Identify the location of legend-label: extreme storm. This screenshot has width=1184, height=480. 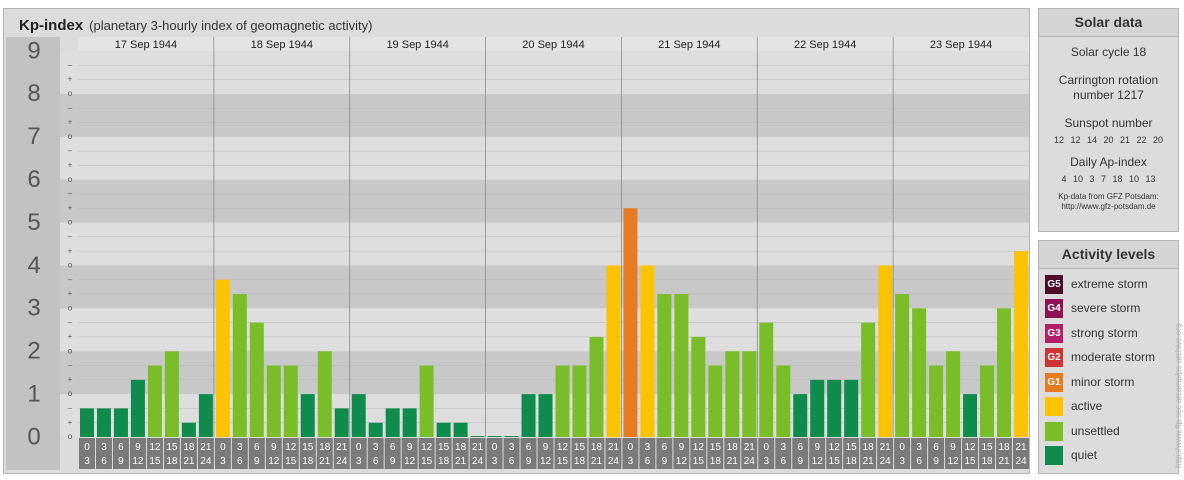
(1109, 284).